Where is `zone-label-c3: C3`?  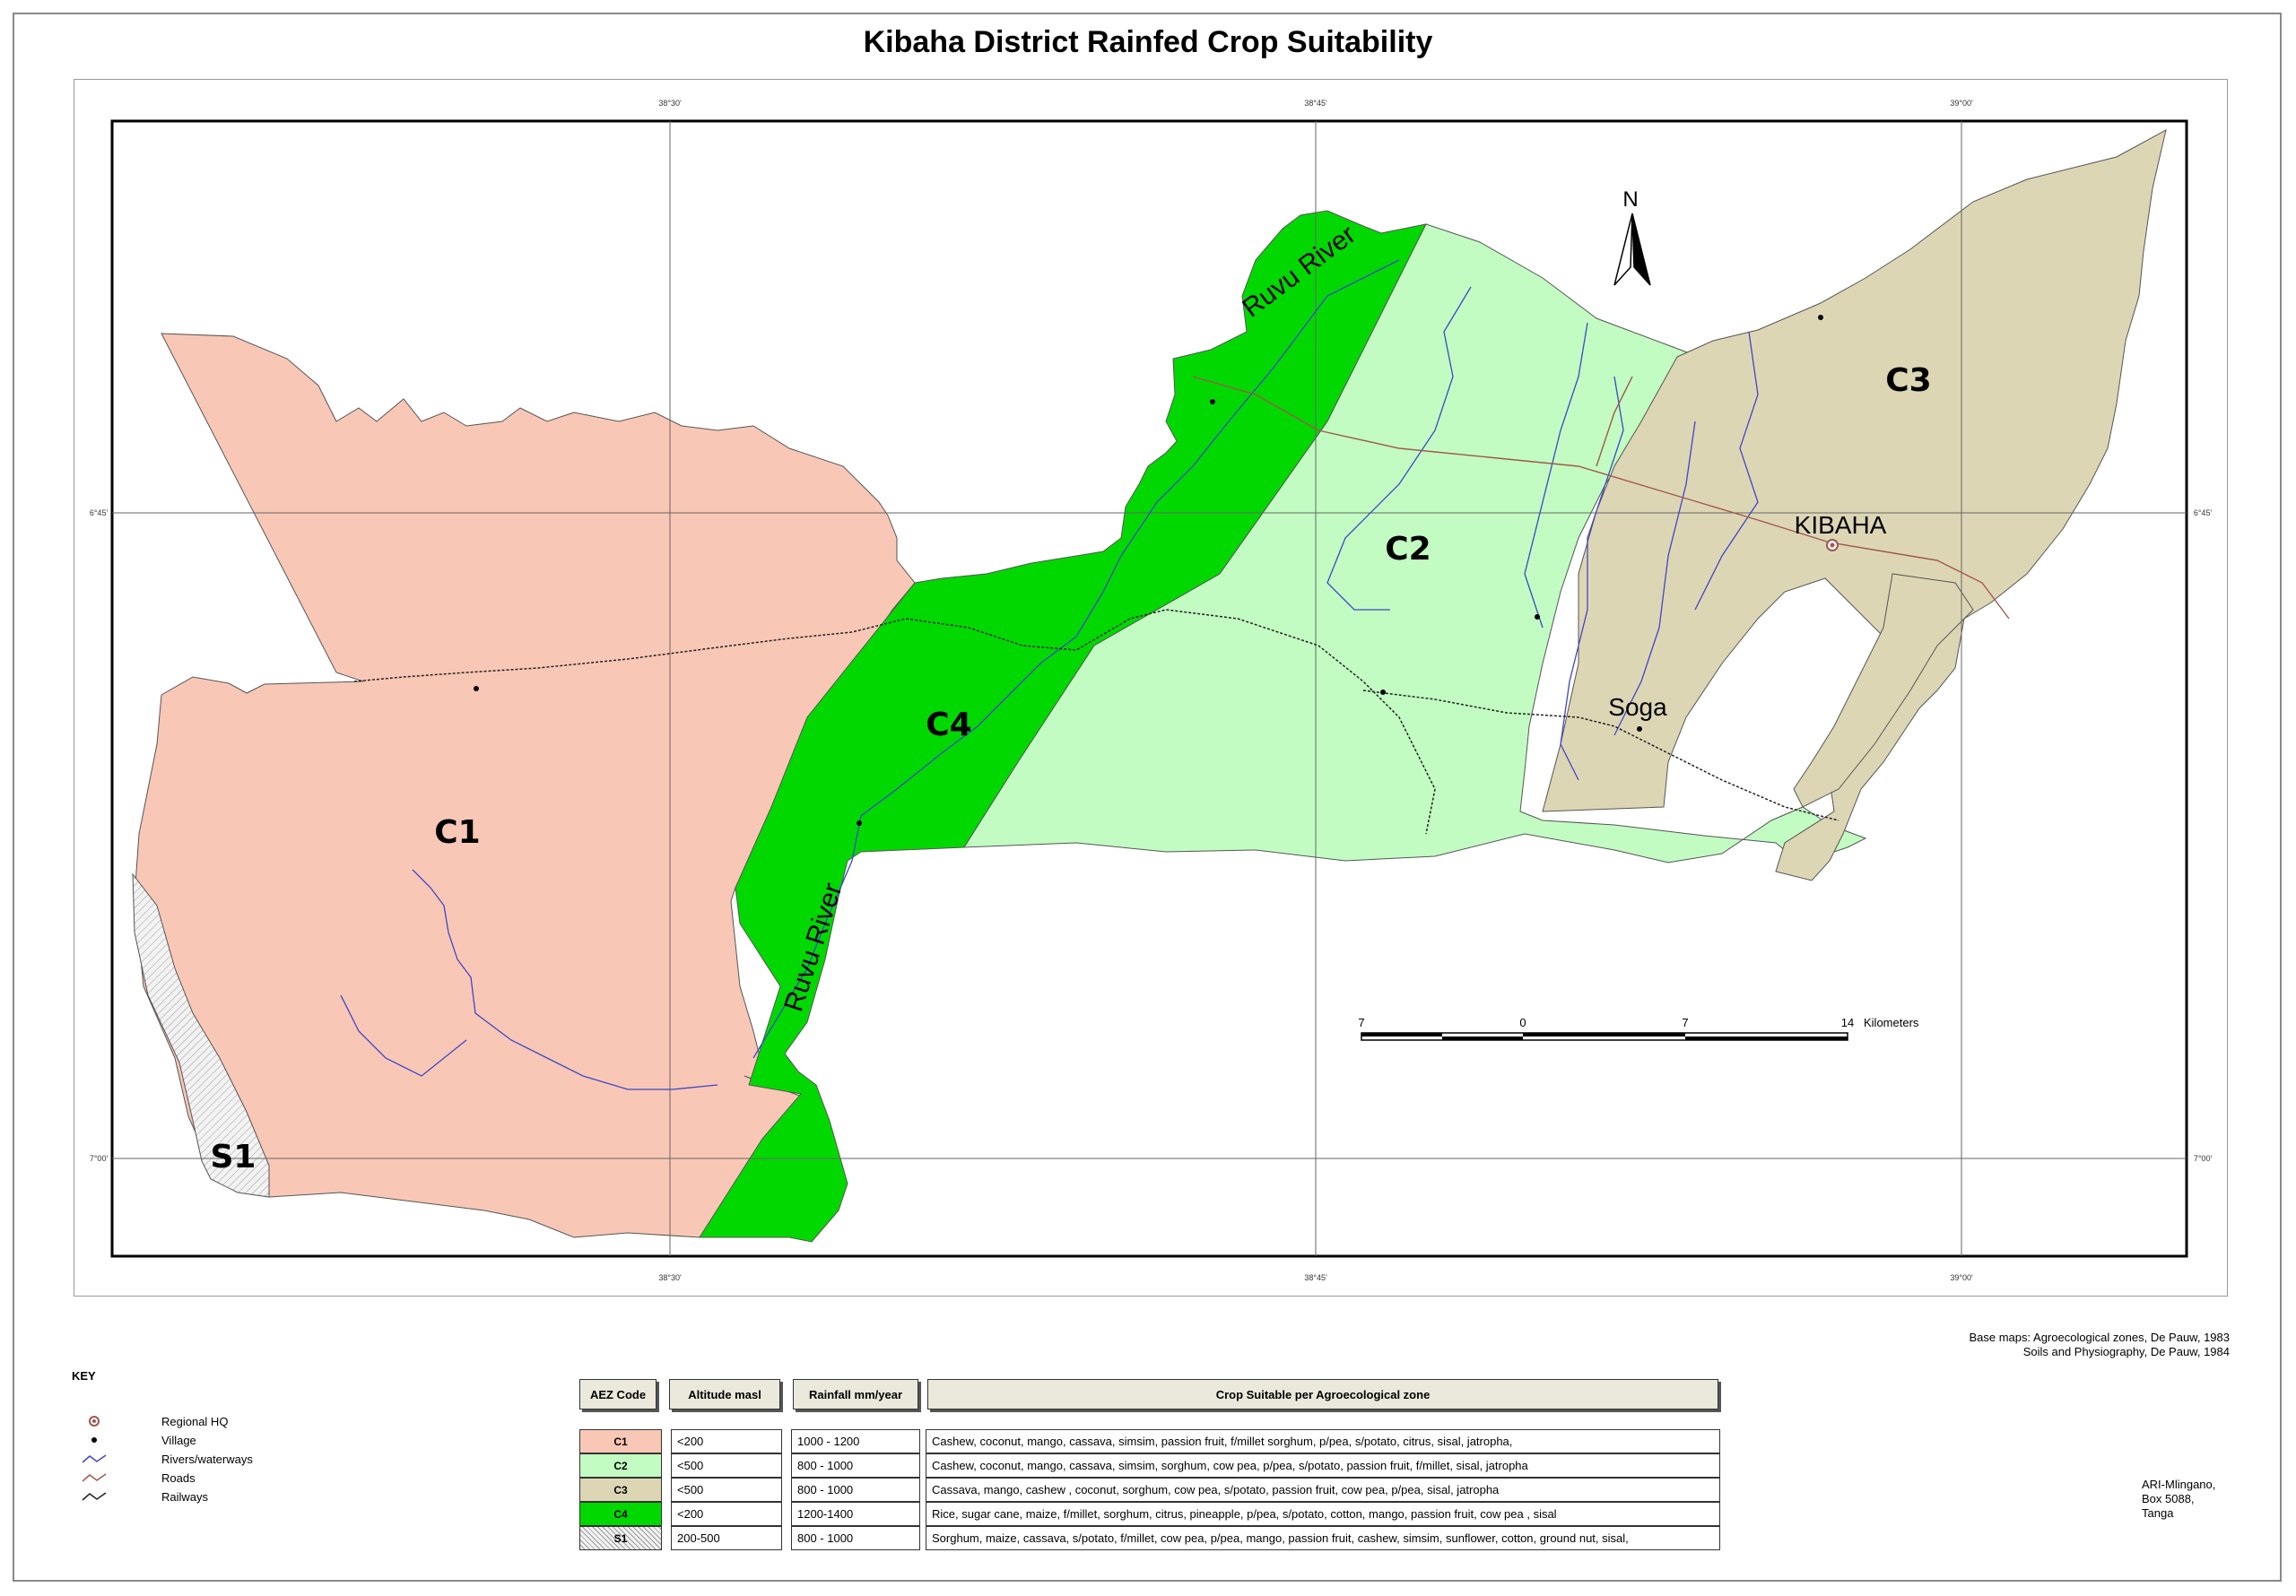
zone-label-c3: C3 is located at coordinates (1908, 381).